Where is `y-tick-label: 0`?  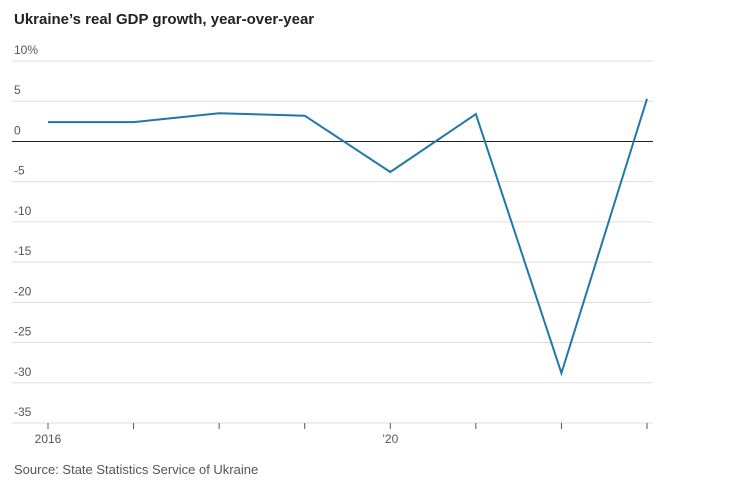 y-tick-label: 0 is located at coordinates (17, 130).